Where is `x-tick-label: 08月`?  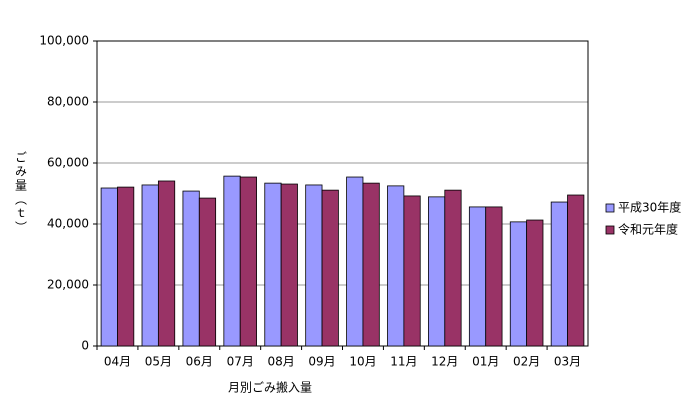
x-tick-label: 08月 is located at coordinates (280, 362).